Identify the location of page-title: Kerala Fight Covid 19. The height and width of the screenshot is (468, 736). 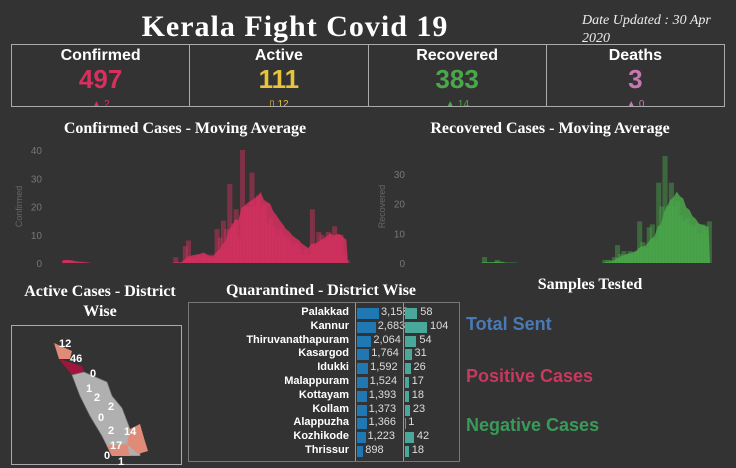
(295, 27).